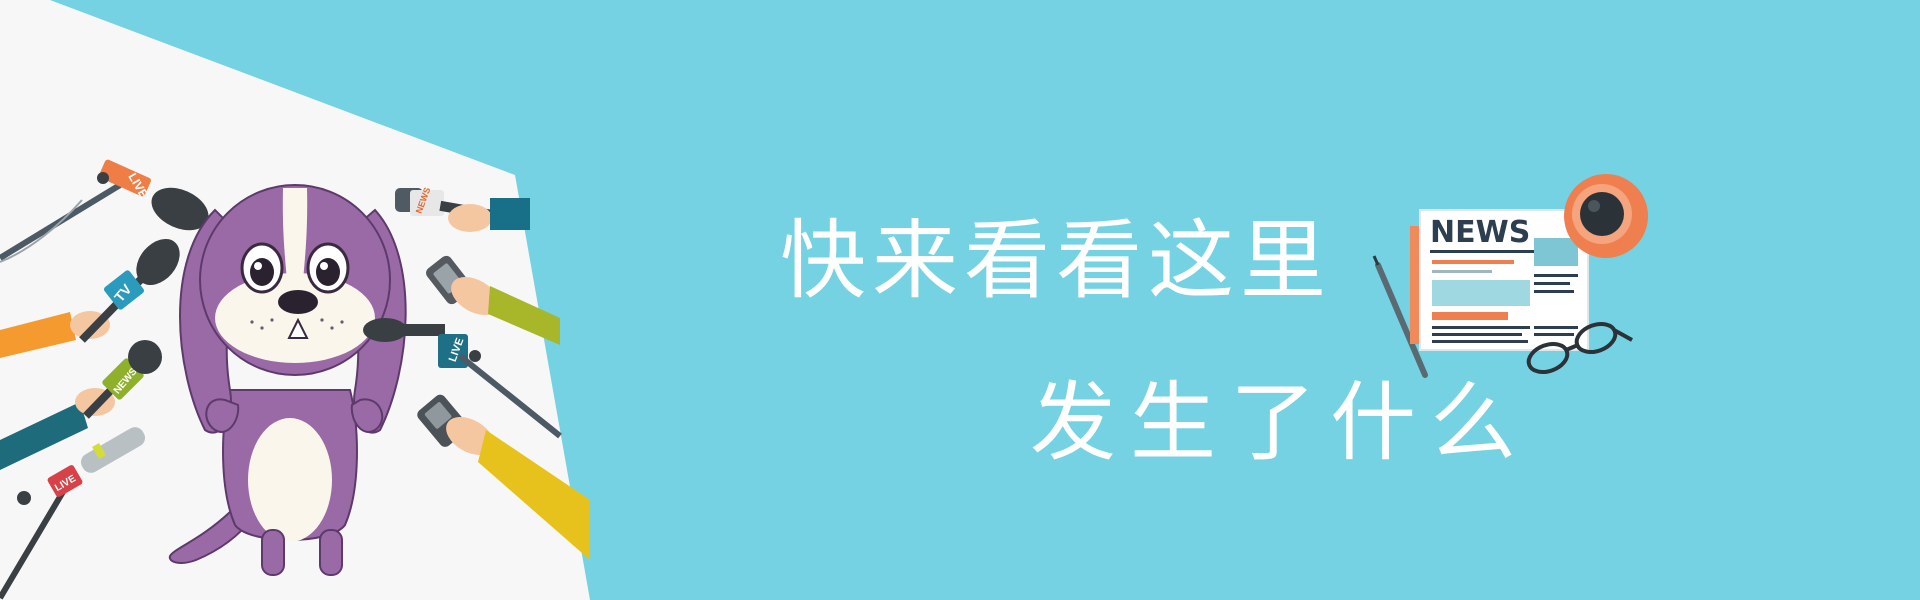 This screenshot has height=600, width=1920. What do you see at coordinates (90, 298) in the screenshot?
I see `microphone-icon: TV` at bounding box center [90, 298].